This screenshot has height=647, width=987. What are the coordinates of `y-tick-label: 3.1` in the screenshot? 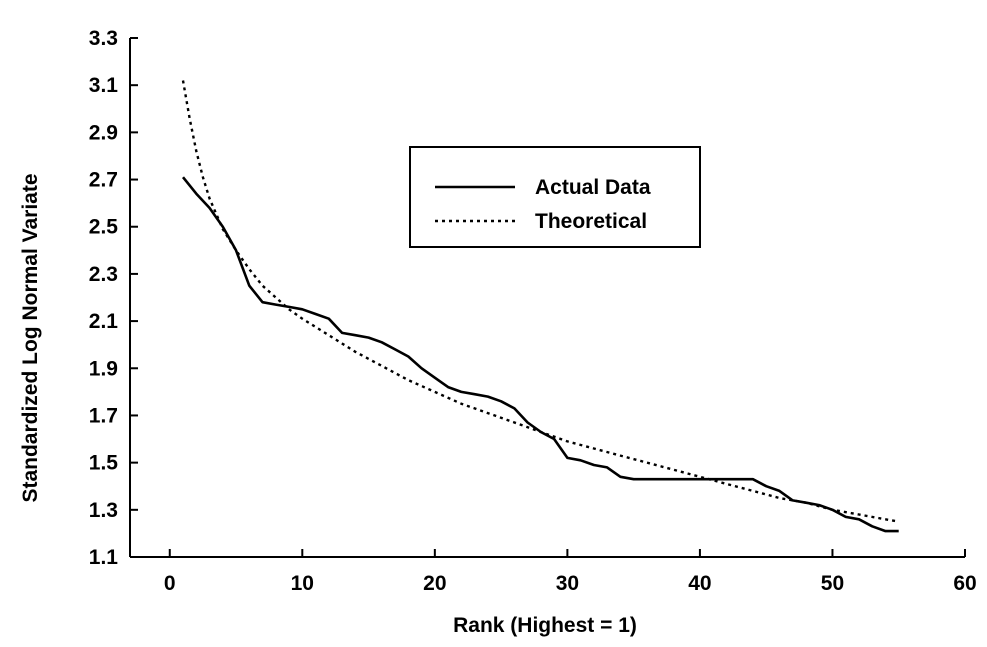 It's located at (104, 85).